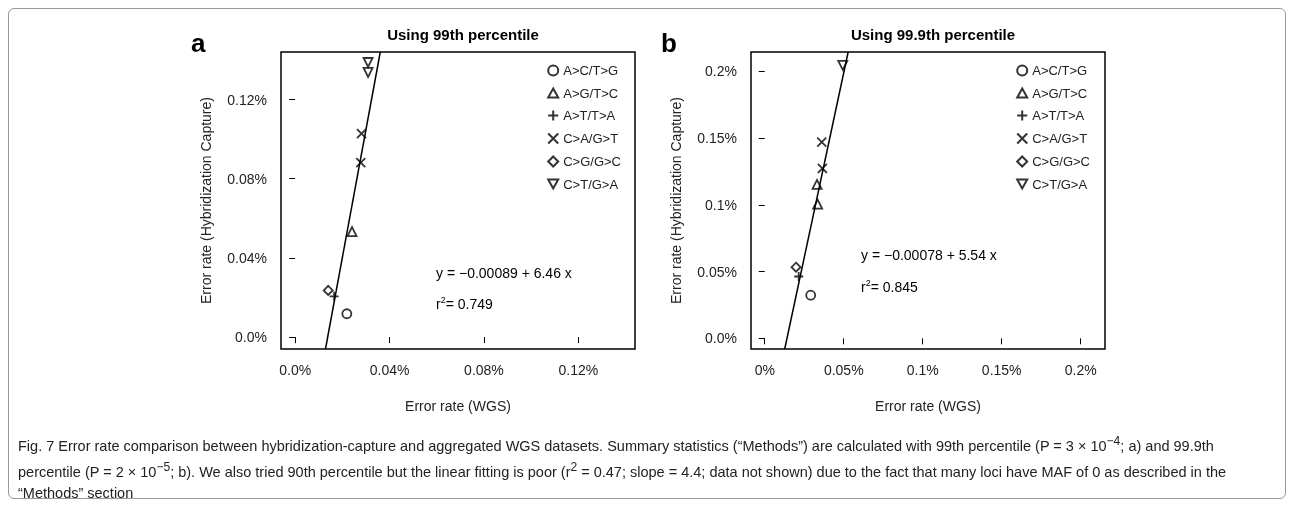 This screenshot has height=505, width=1292. What do you see at coordinates (1080, 370) in the screenshot?
I see `x-tick-label: 0.2%` at bounding box center [1080, 370].